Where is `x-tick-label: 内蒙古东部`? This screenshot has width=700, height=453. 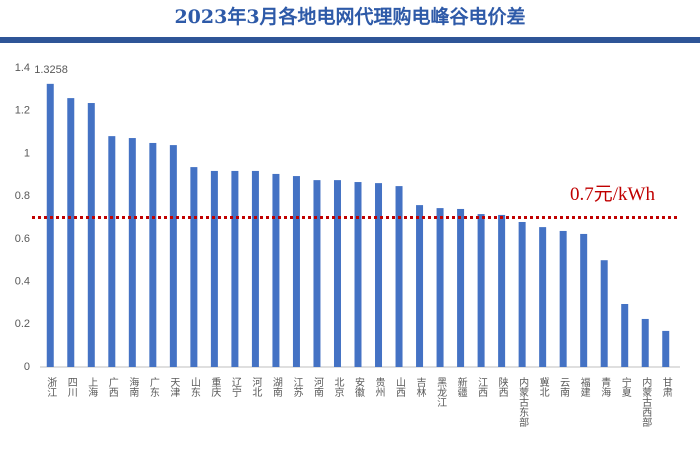
x-tick-label: 内蒙古东部 is located at coordinates (523, 402).